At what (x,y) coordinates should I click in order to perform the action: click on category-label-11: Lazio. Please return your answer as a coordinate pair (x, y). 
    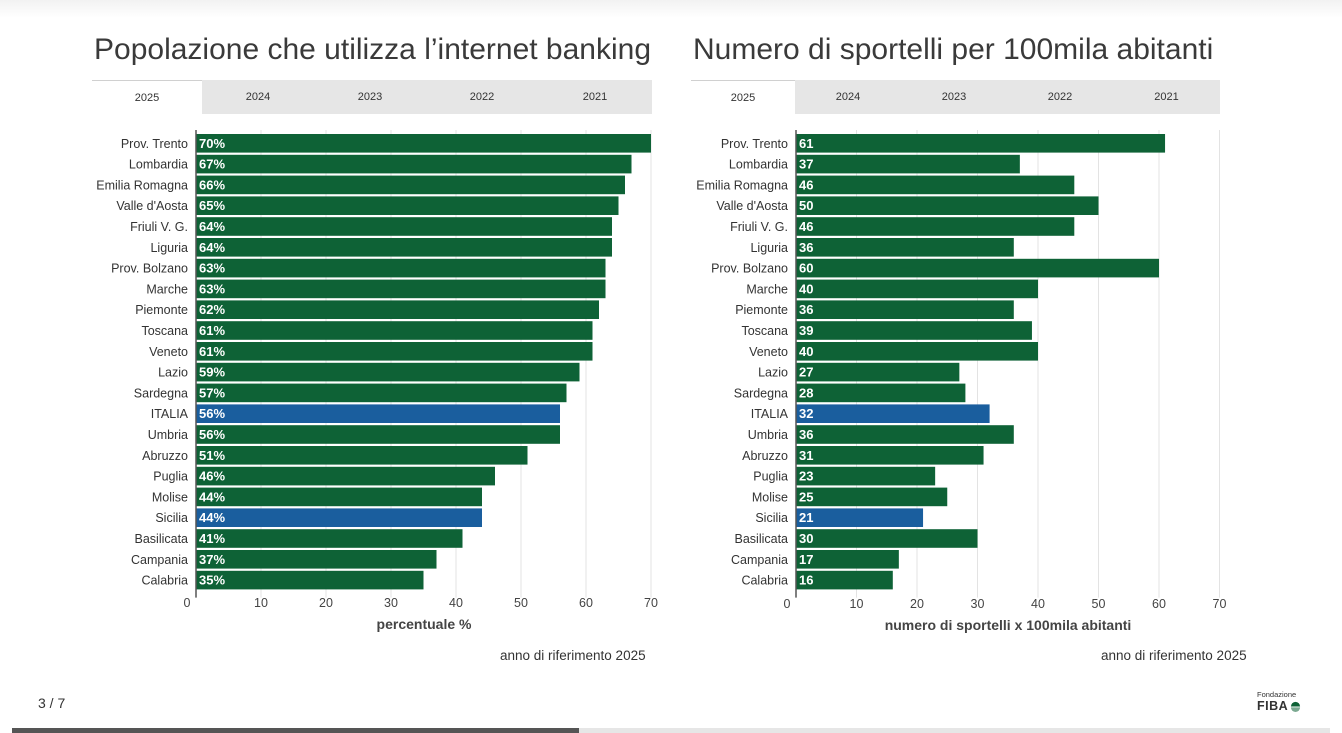
    Looking at the image, I should click on (173, 373).